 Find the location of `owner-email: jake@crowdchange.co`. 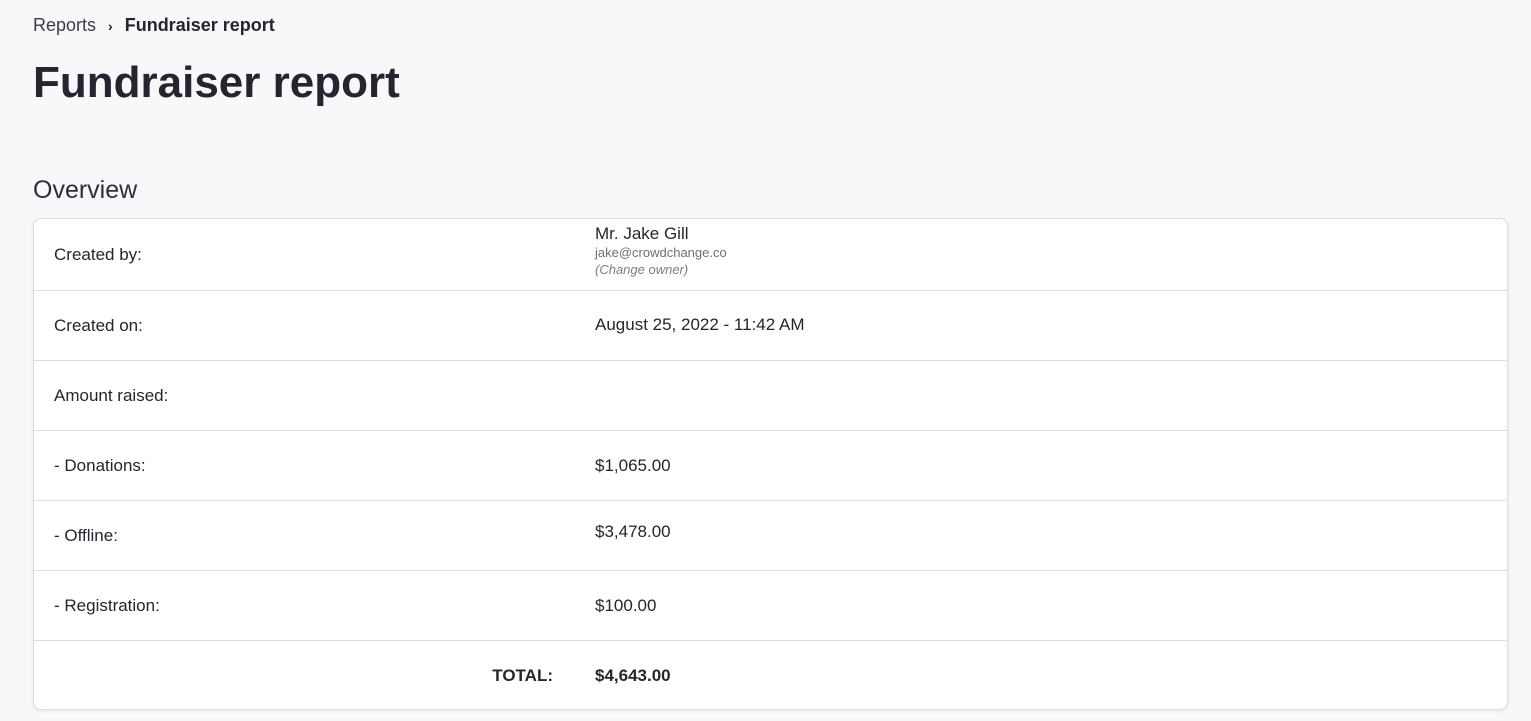

owner-email: jake@crowdchange.co is located at coordinates (661, 252).